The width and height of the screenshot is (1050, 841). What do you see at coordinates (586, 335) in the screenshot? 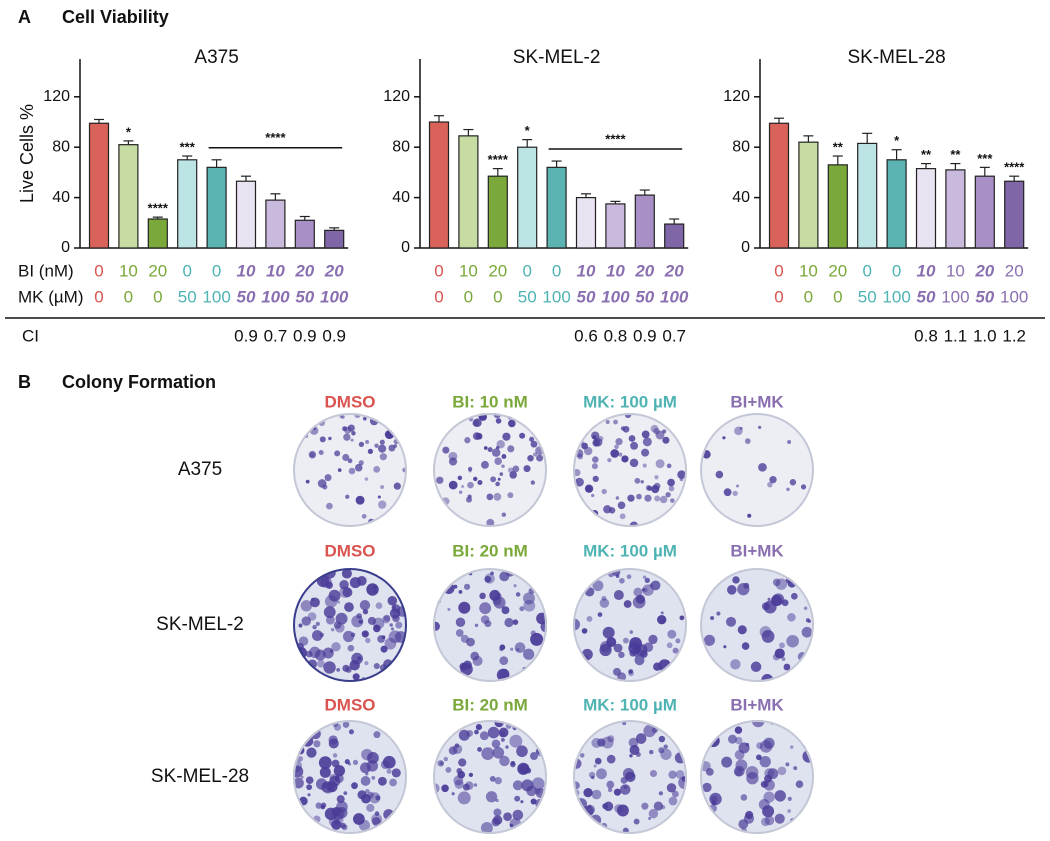
I see `ci-value: 0.6` at bounding box center [586, 335].